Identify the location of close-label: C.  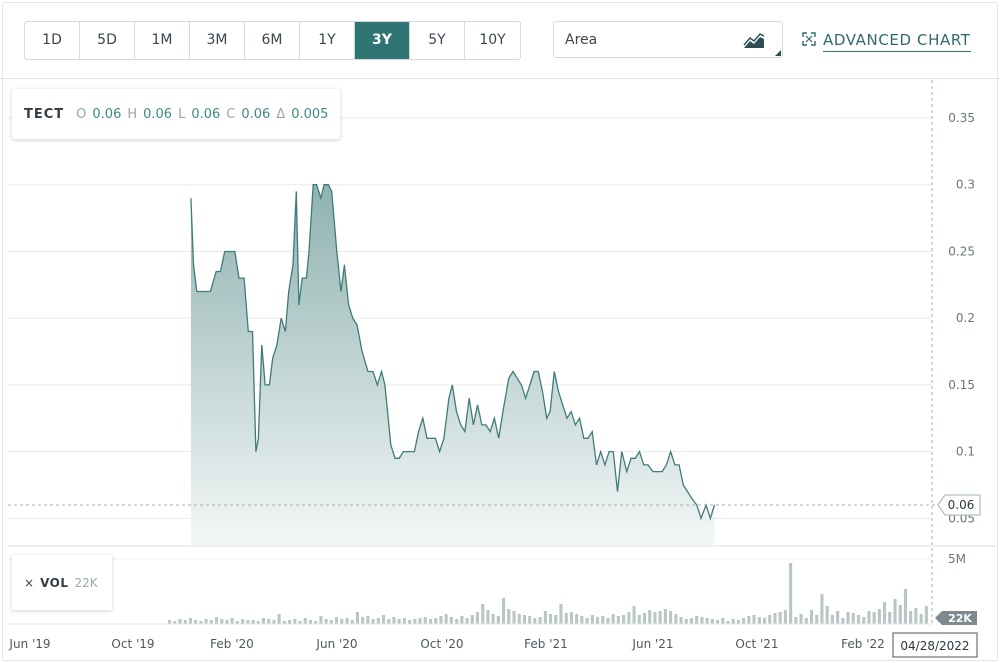
(231, 114).